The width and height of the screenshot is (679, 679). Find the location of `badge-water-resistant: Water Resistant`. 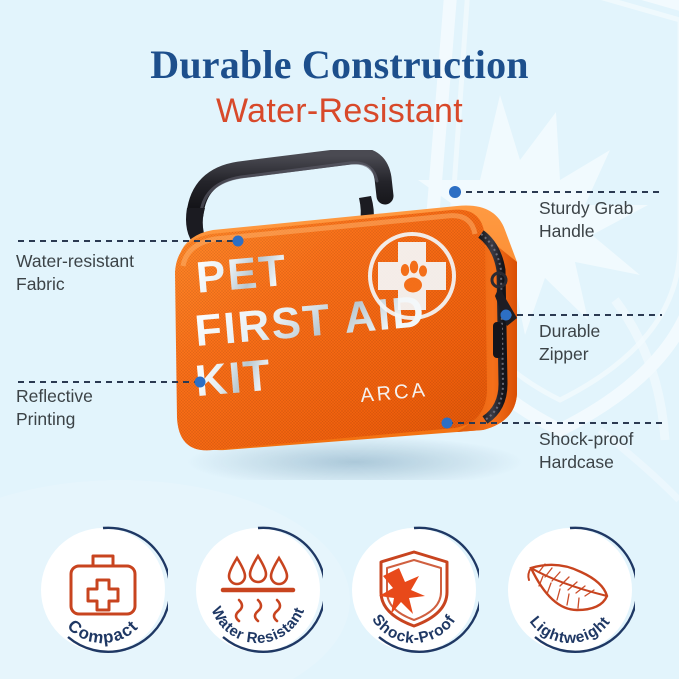

badge-water-resistant: Water Resistant is located at coordinates (258, 595).